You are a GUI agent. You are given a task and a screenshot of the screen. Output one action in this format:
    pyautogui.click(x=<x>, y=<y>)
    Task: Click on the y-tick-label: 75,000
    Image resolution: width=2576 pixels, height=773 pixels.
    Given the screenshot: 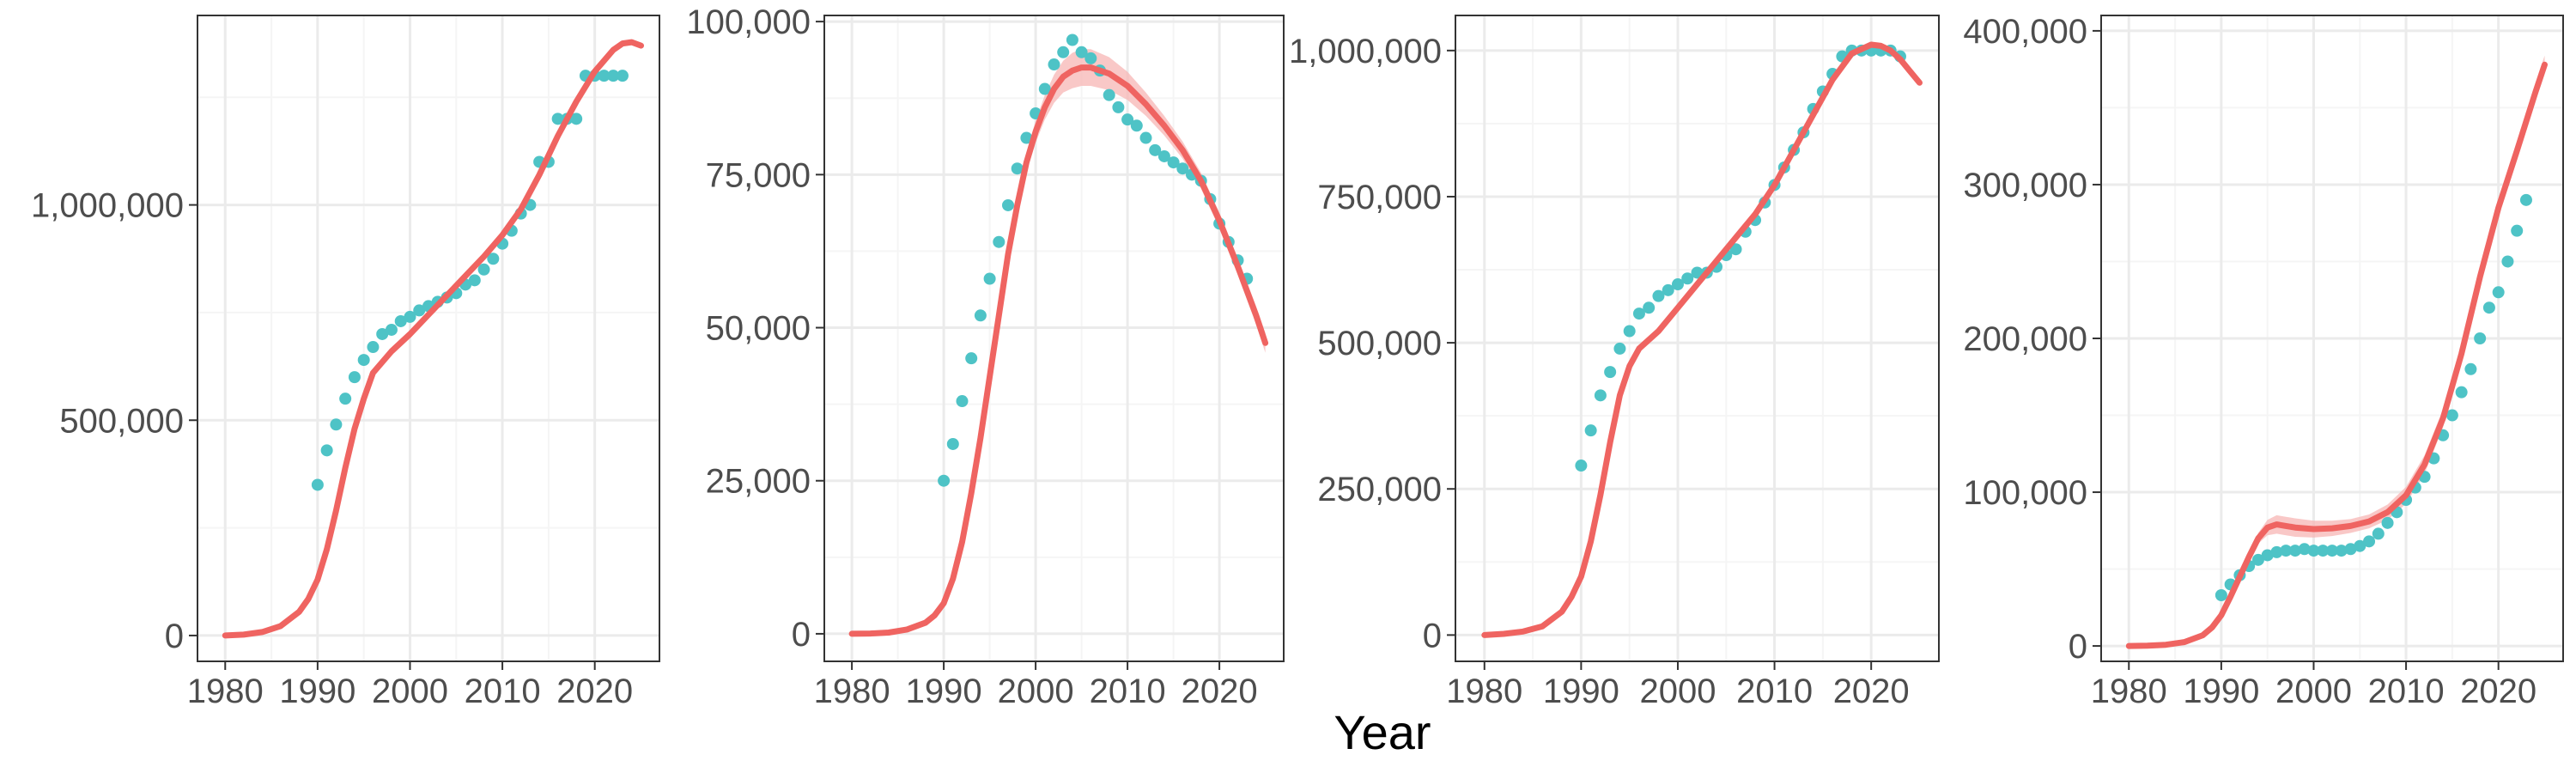 What is the action you would take?
    pyautogui.click(x=759, y=175)
    